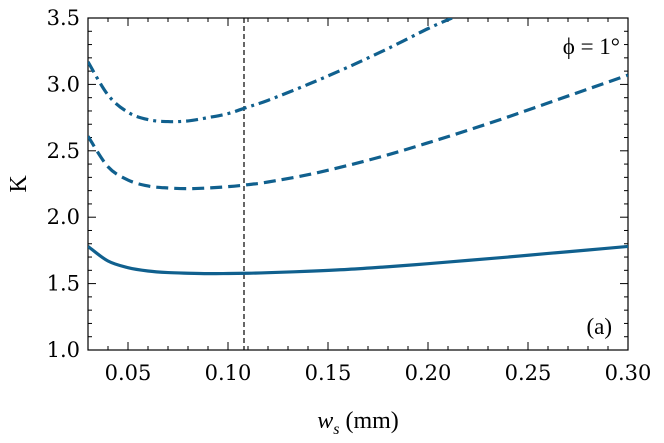  I want to click on x-tick-label: 0.25, so click(528, 373).